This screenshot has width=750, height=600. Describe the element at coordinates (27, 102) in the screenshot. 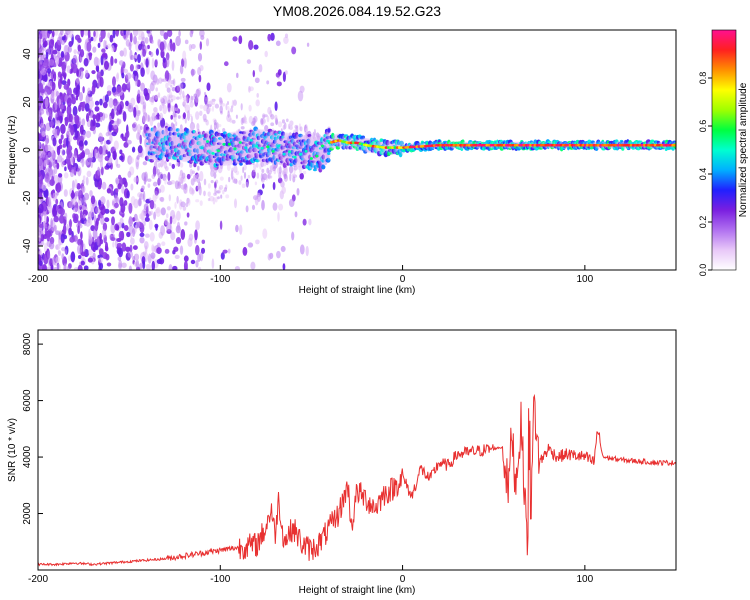

I see `spectrogram-y-tick-label: 20` at that location.